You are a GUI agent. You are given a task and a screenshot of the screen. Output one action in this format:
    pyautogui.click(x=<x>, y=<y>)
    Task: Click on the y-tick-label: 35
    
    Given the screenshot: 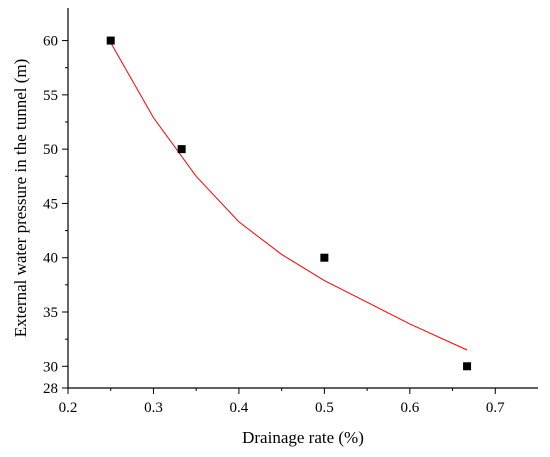 What is the action you would take?
    pyautogui.click(x=50, y=313)
    